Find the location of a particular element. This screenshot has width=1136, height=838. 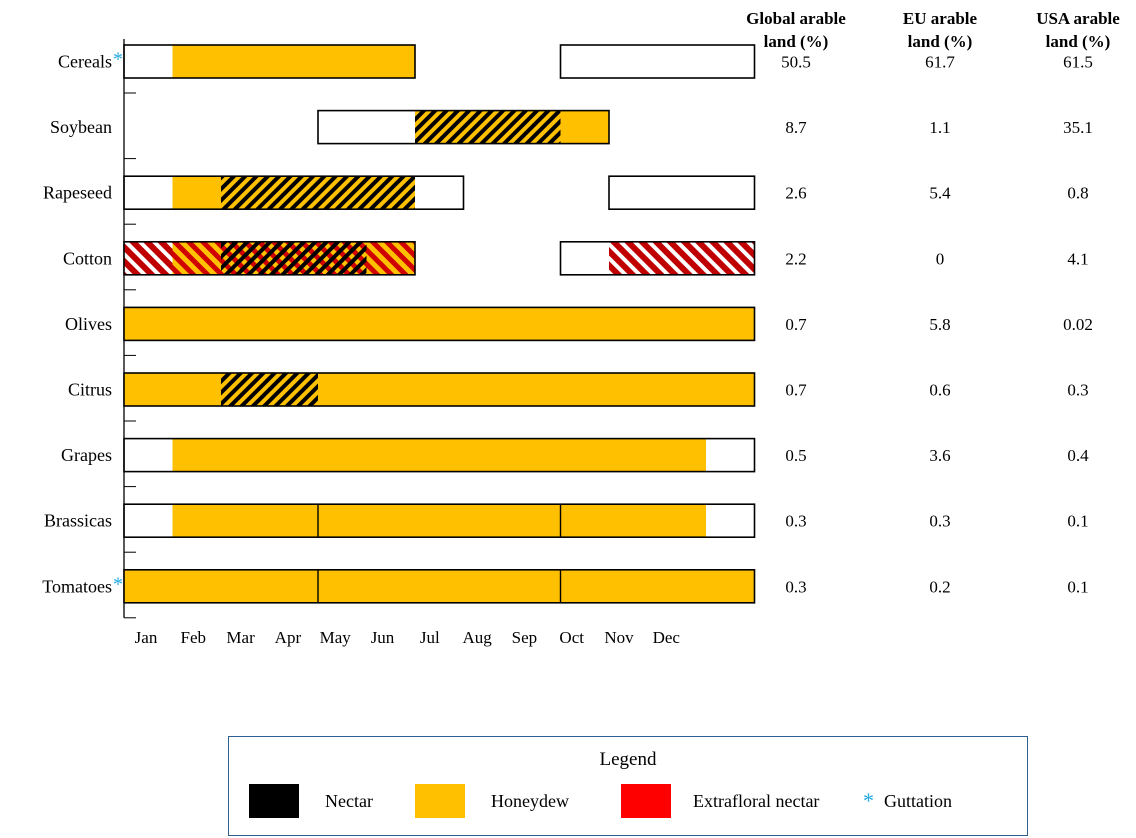

legend-label-honeydew: Honeydew is located at coordinates (530, 800).